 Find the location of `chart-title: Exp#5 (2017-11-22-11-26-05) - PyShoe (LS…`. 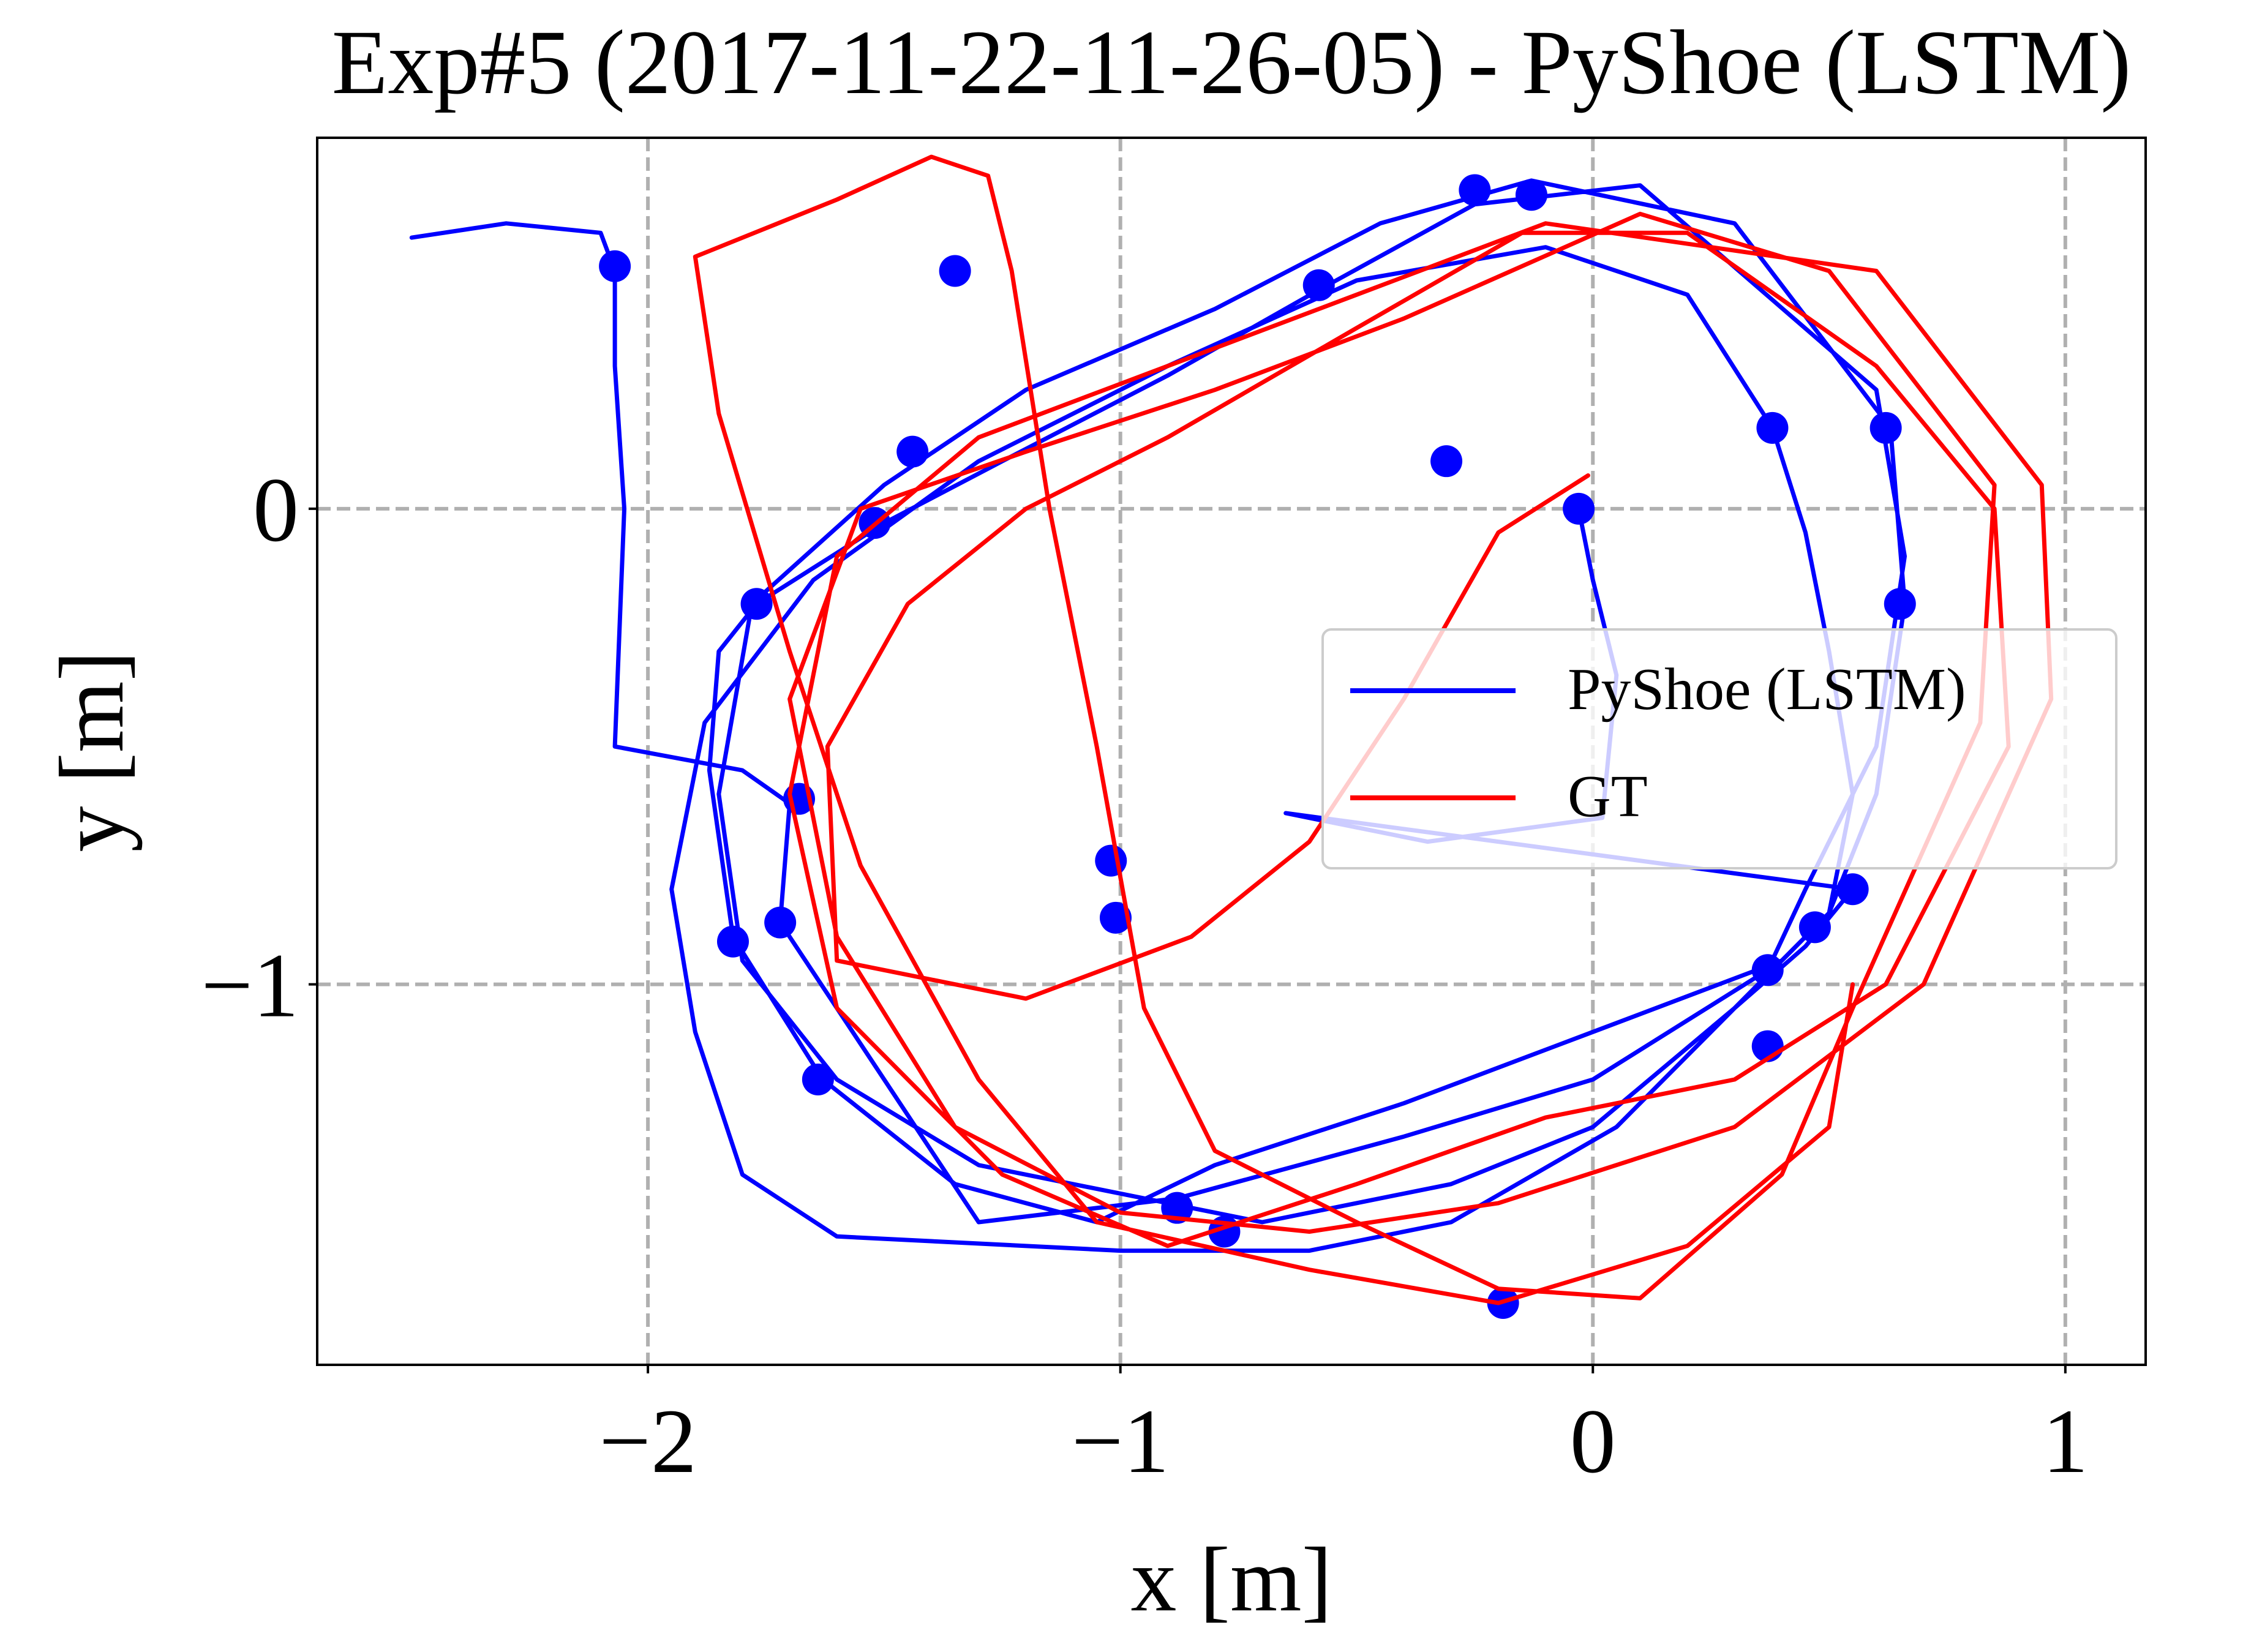

chart-title: Exp#5 (2017-11-22-11-26-05) - PyShoe (LS… is located at coordinates (1231, 62).